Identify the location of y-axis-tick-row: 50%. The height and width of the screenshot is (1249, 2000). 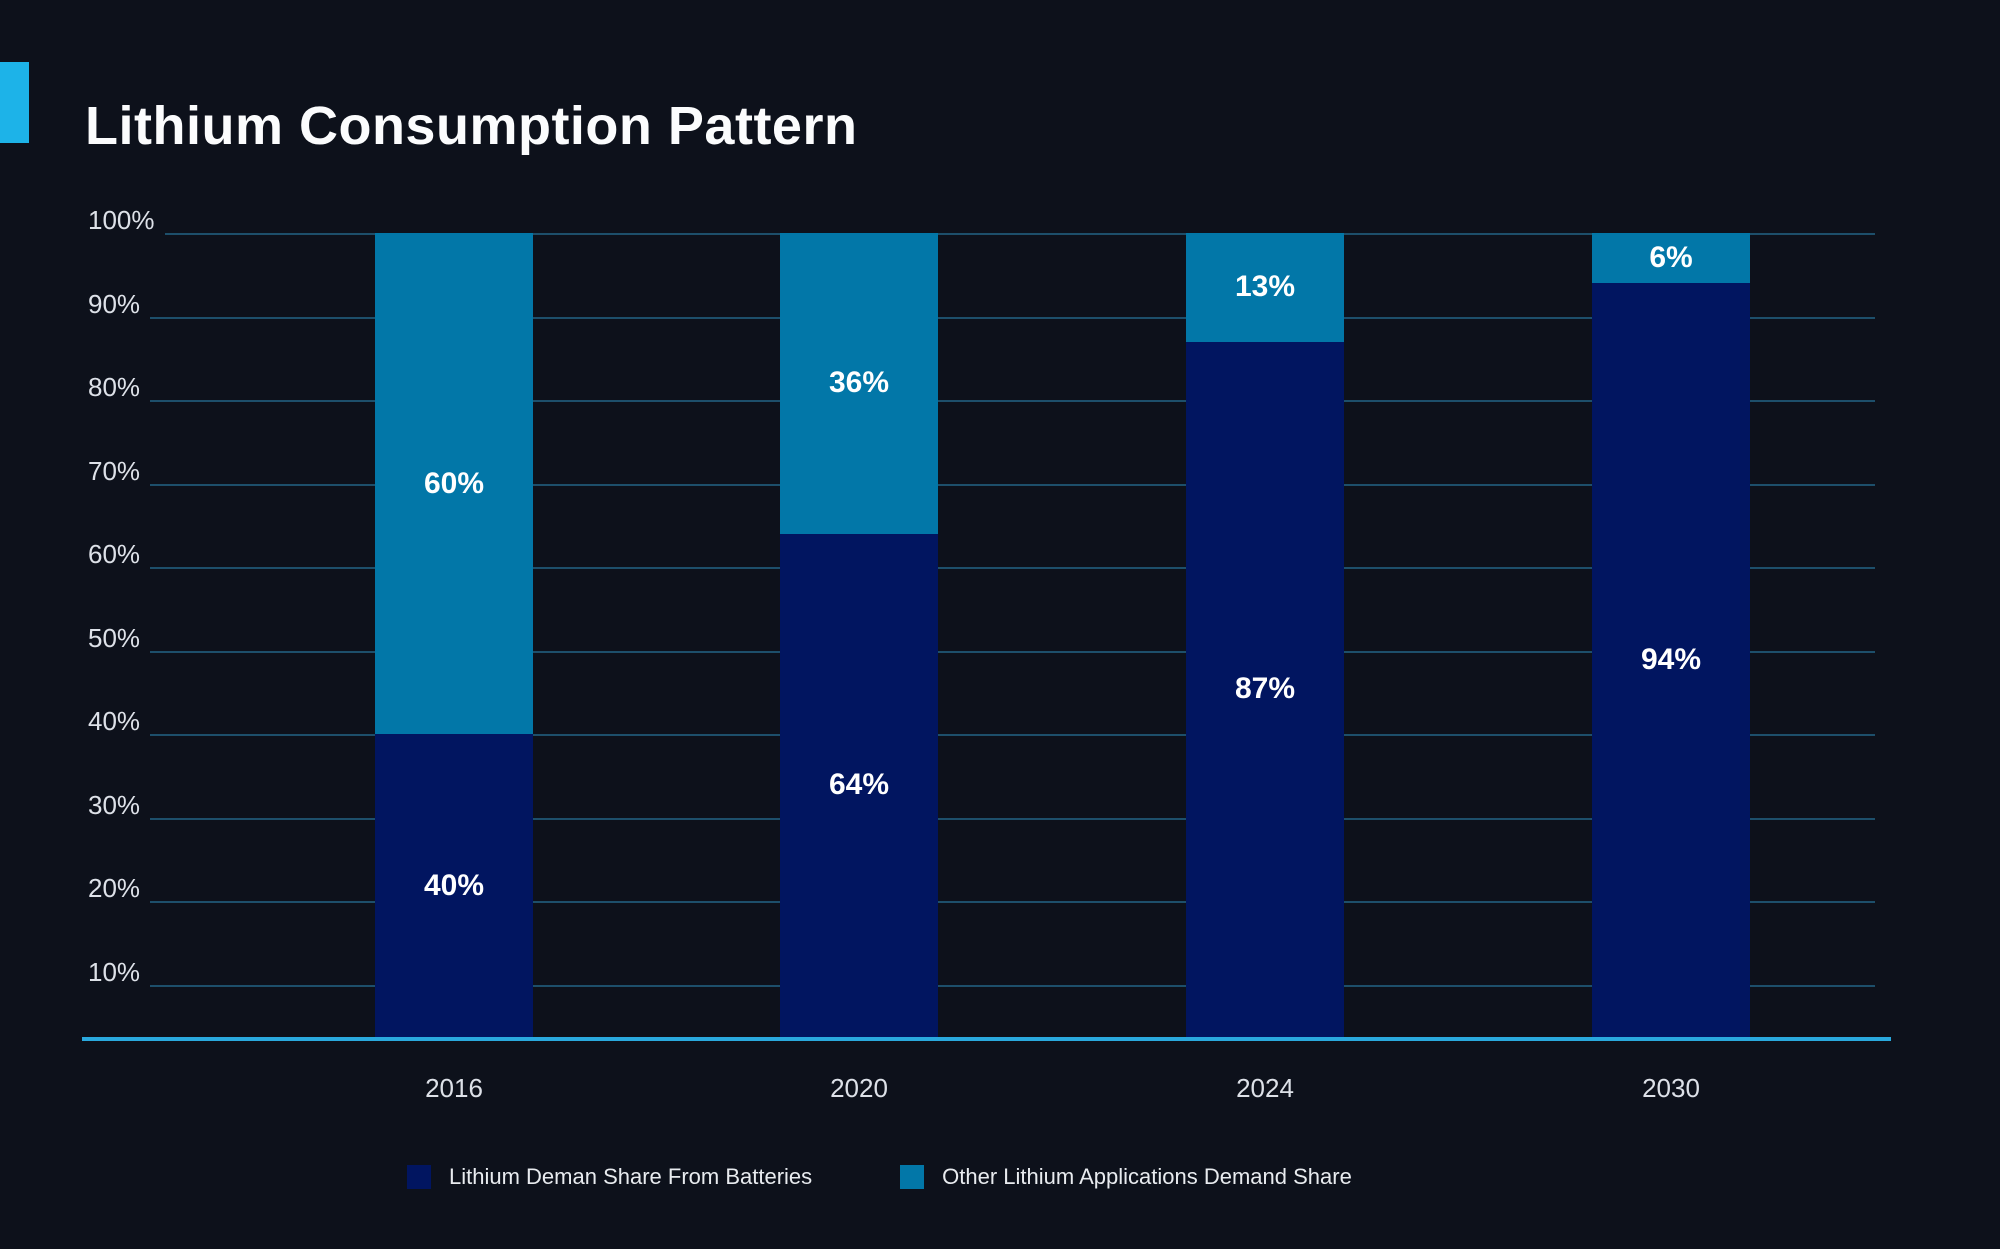
(981, 638).